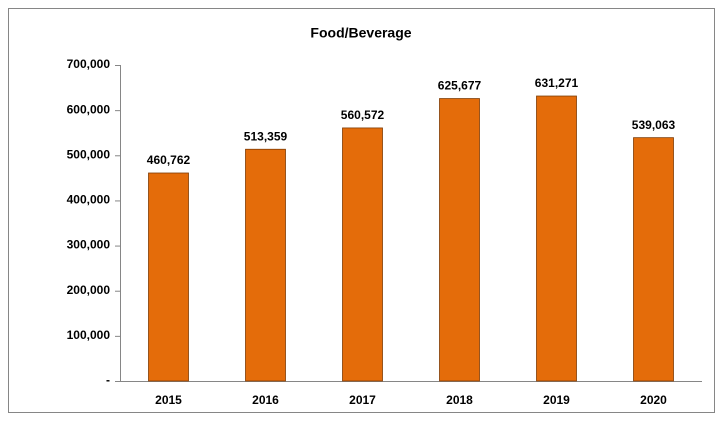  I want to click on y-tick-label: 500,000, so click(89, 154).